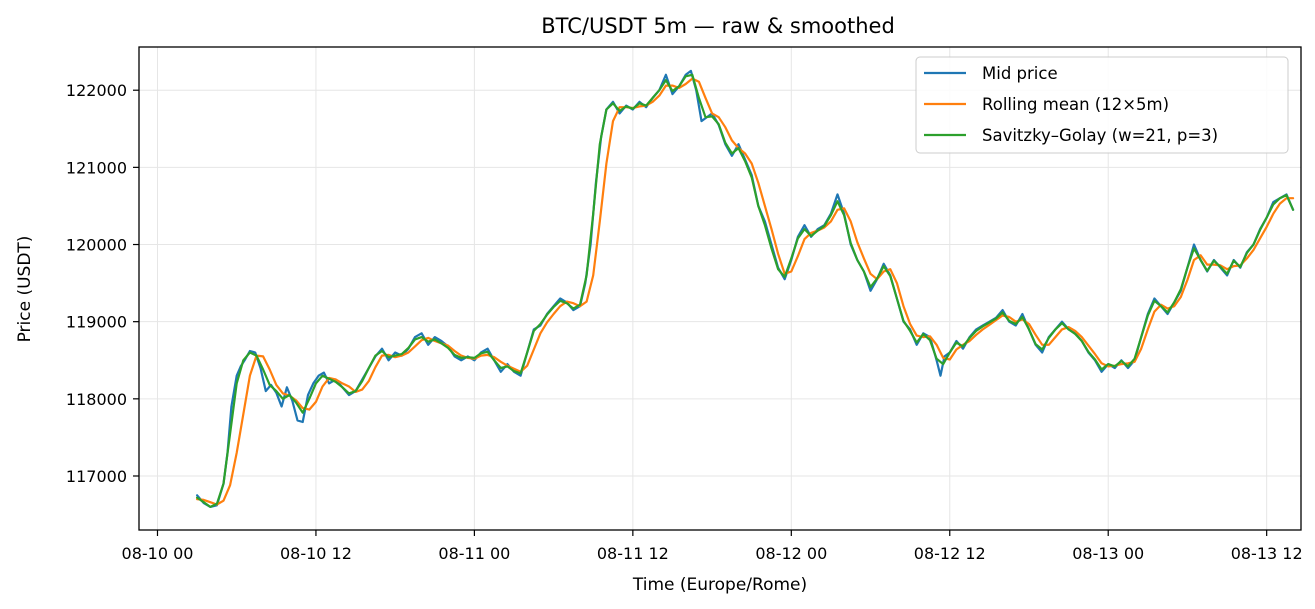 Image resolution: width=1315 pixels, height=609 pixels. Describe the element at coordinates (791, 553) in the screenshot. I see `x-tick-label: 08-12 00` at that location.